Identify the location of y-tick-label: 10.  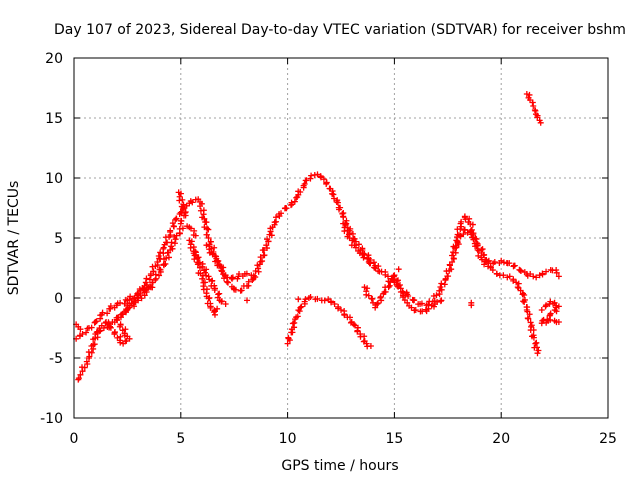
(54, 179).